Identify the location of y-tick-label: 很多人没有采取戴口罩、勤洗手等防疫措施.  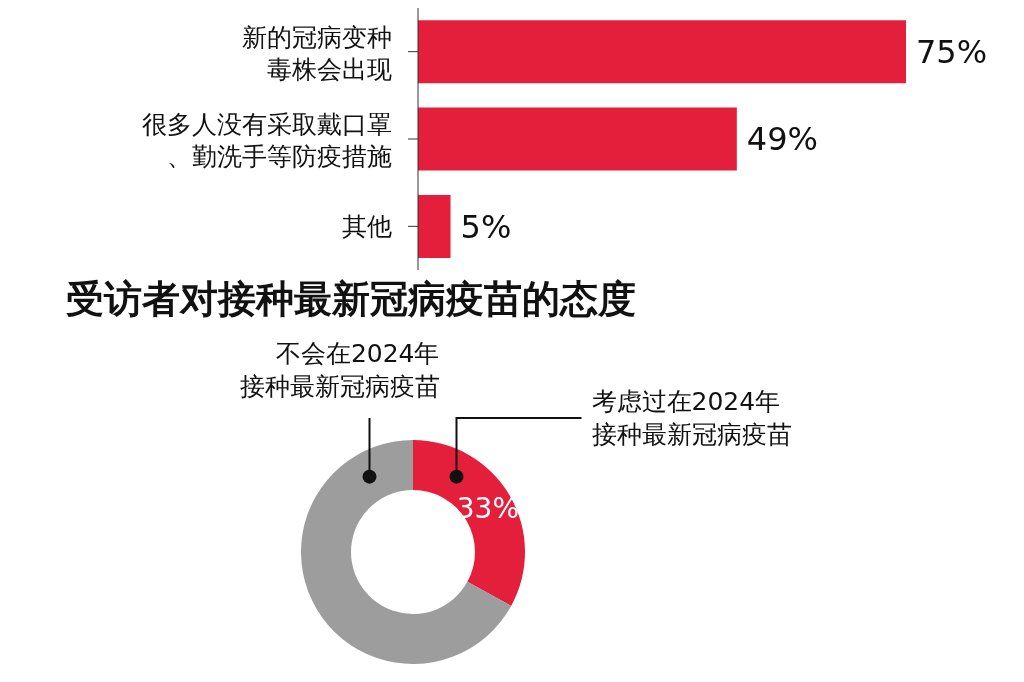
(267, 140).